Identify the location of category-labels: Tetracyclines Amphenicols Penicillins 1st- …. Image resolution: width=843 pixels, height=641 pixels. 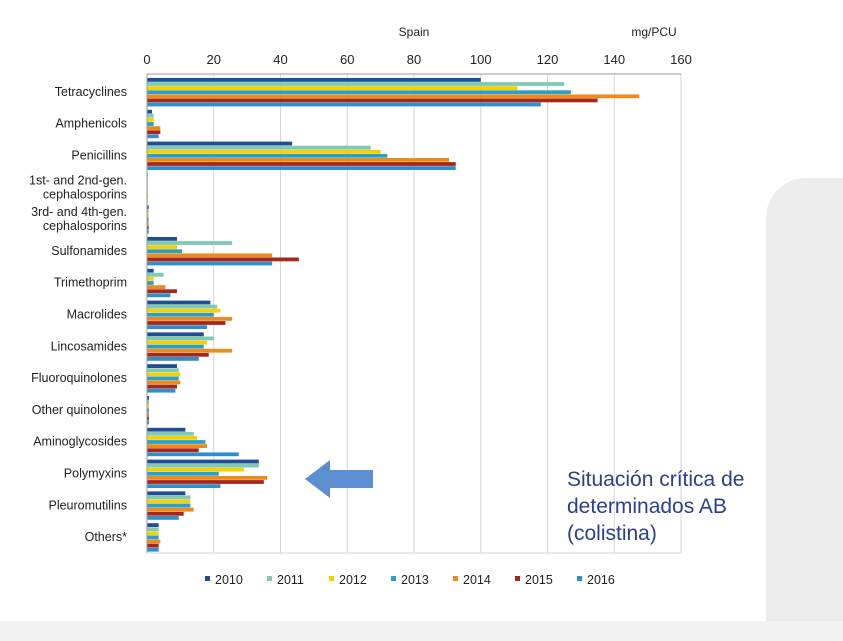
(78, 314).